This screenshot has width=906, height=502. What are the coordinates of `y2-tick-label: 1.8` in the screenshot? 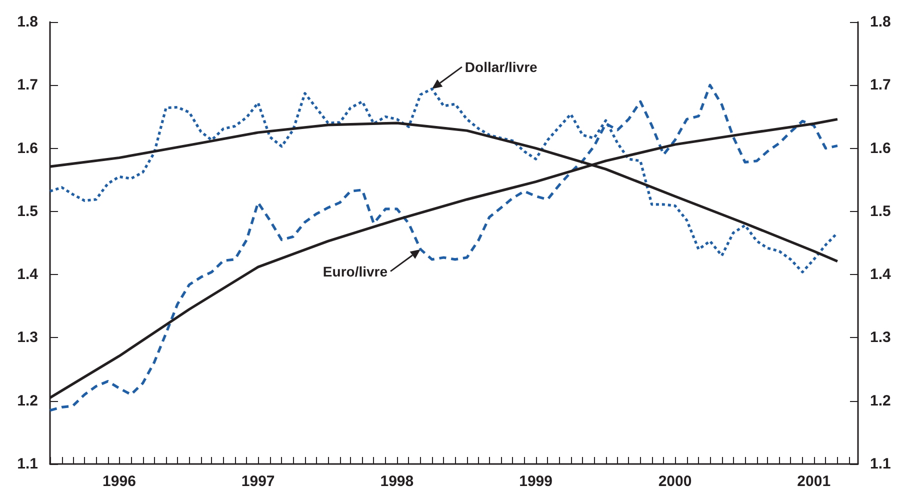 It's located at (880, 22).